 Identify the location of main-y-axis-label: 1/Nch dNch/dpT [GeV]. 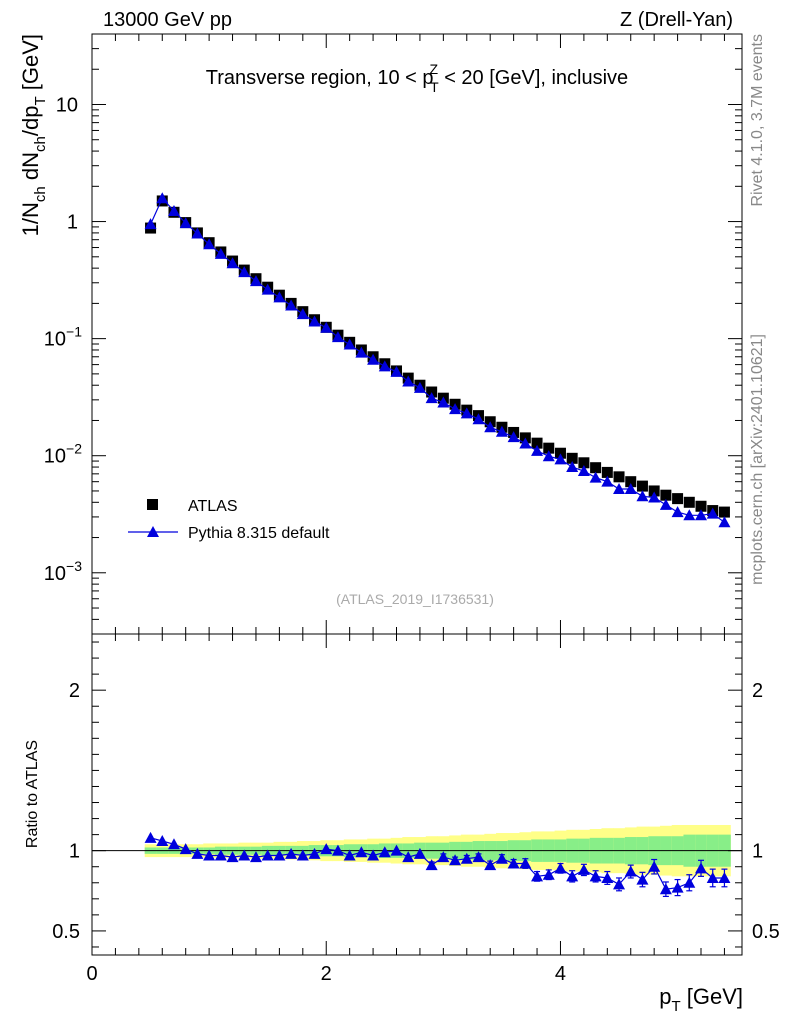
(33, 135).